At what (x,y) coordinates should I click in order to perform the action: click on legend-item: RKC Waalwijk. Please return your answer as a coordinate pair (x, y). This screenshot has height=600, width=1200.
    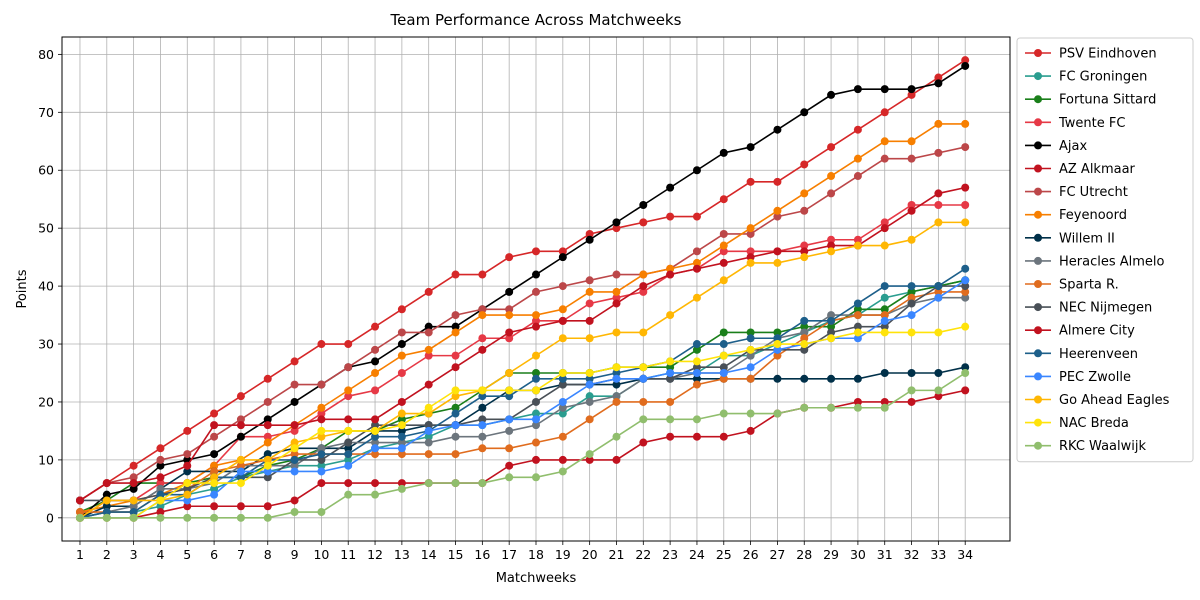
    Looking at the image, I should click on (1085, 446).